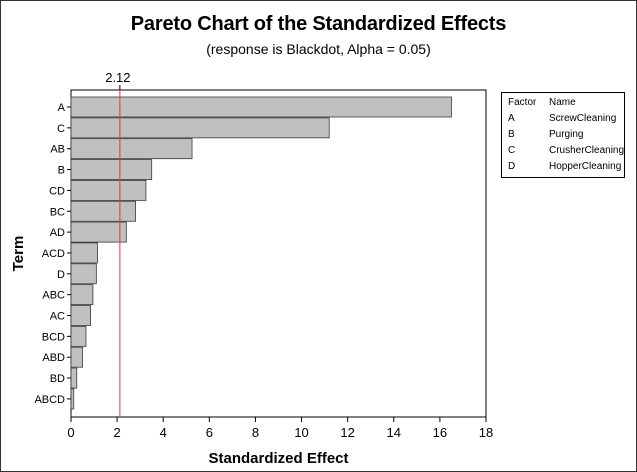  What do you see at coordinates (78, 336) in the screenshot?
I see `bar-BCD` at bounding box center [78, 336].